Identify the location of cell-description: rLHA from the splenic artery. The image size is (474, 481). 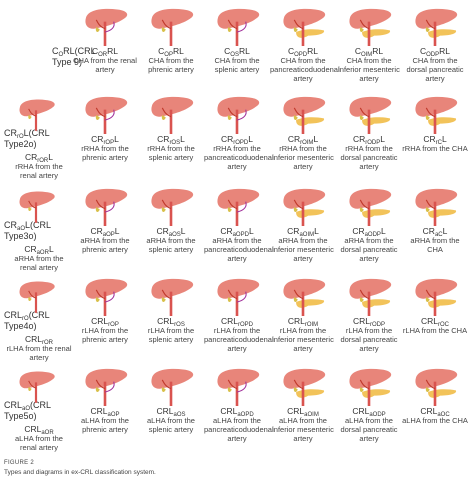
(171, 335).